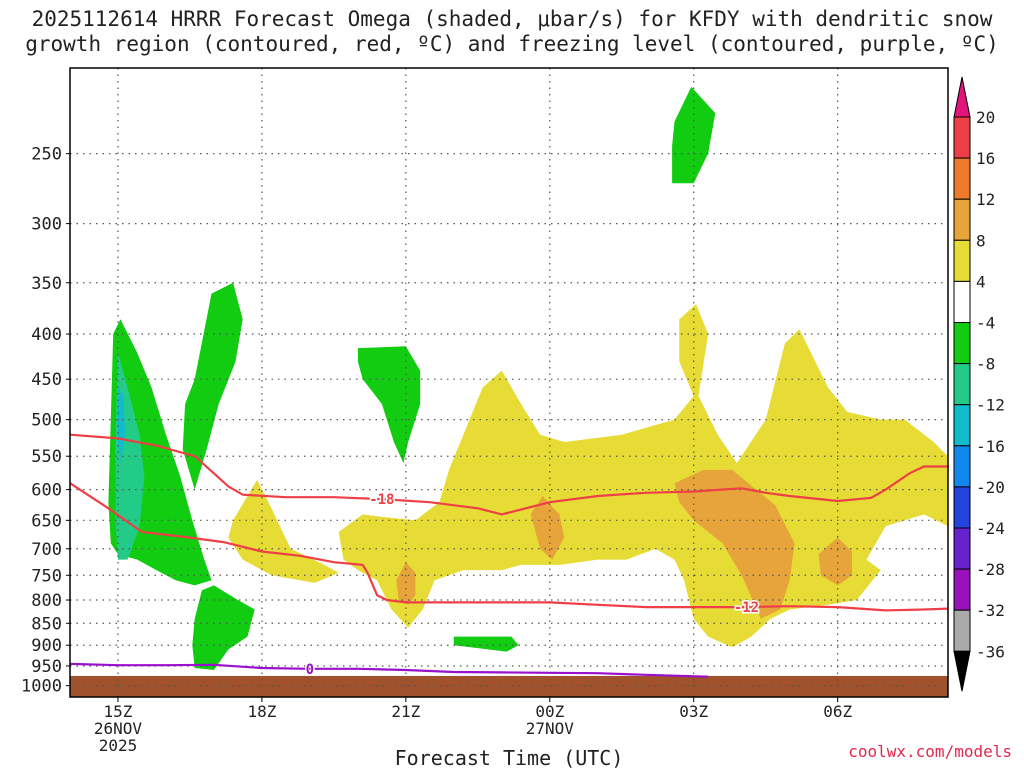  Describe the element at coordinates (549, 711) in the screenshot. I see `x-tick-label-3-0: 00Z` at that location.